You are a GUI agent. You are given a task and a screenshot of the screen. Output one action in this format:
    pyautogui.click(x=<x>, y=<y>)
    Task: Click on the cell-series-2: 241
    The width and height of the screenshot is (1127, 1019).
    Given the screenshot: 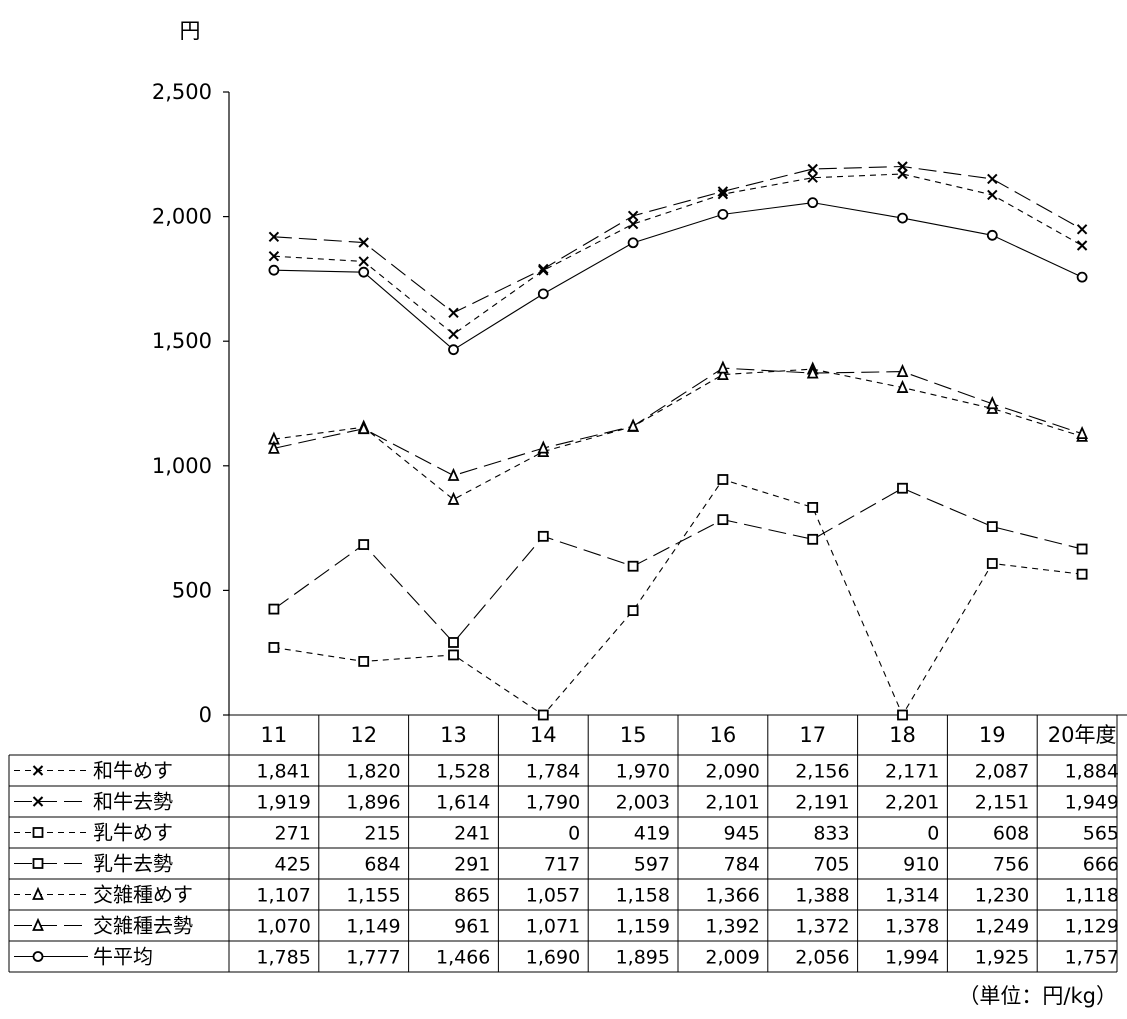 What is the action you would take?
    pyautogui.click(x=472, y=834)
    